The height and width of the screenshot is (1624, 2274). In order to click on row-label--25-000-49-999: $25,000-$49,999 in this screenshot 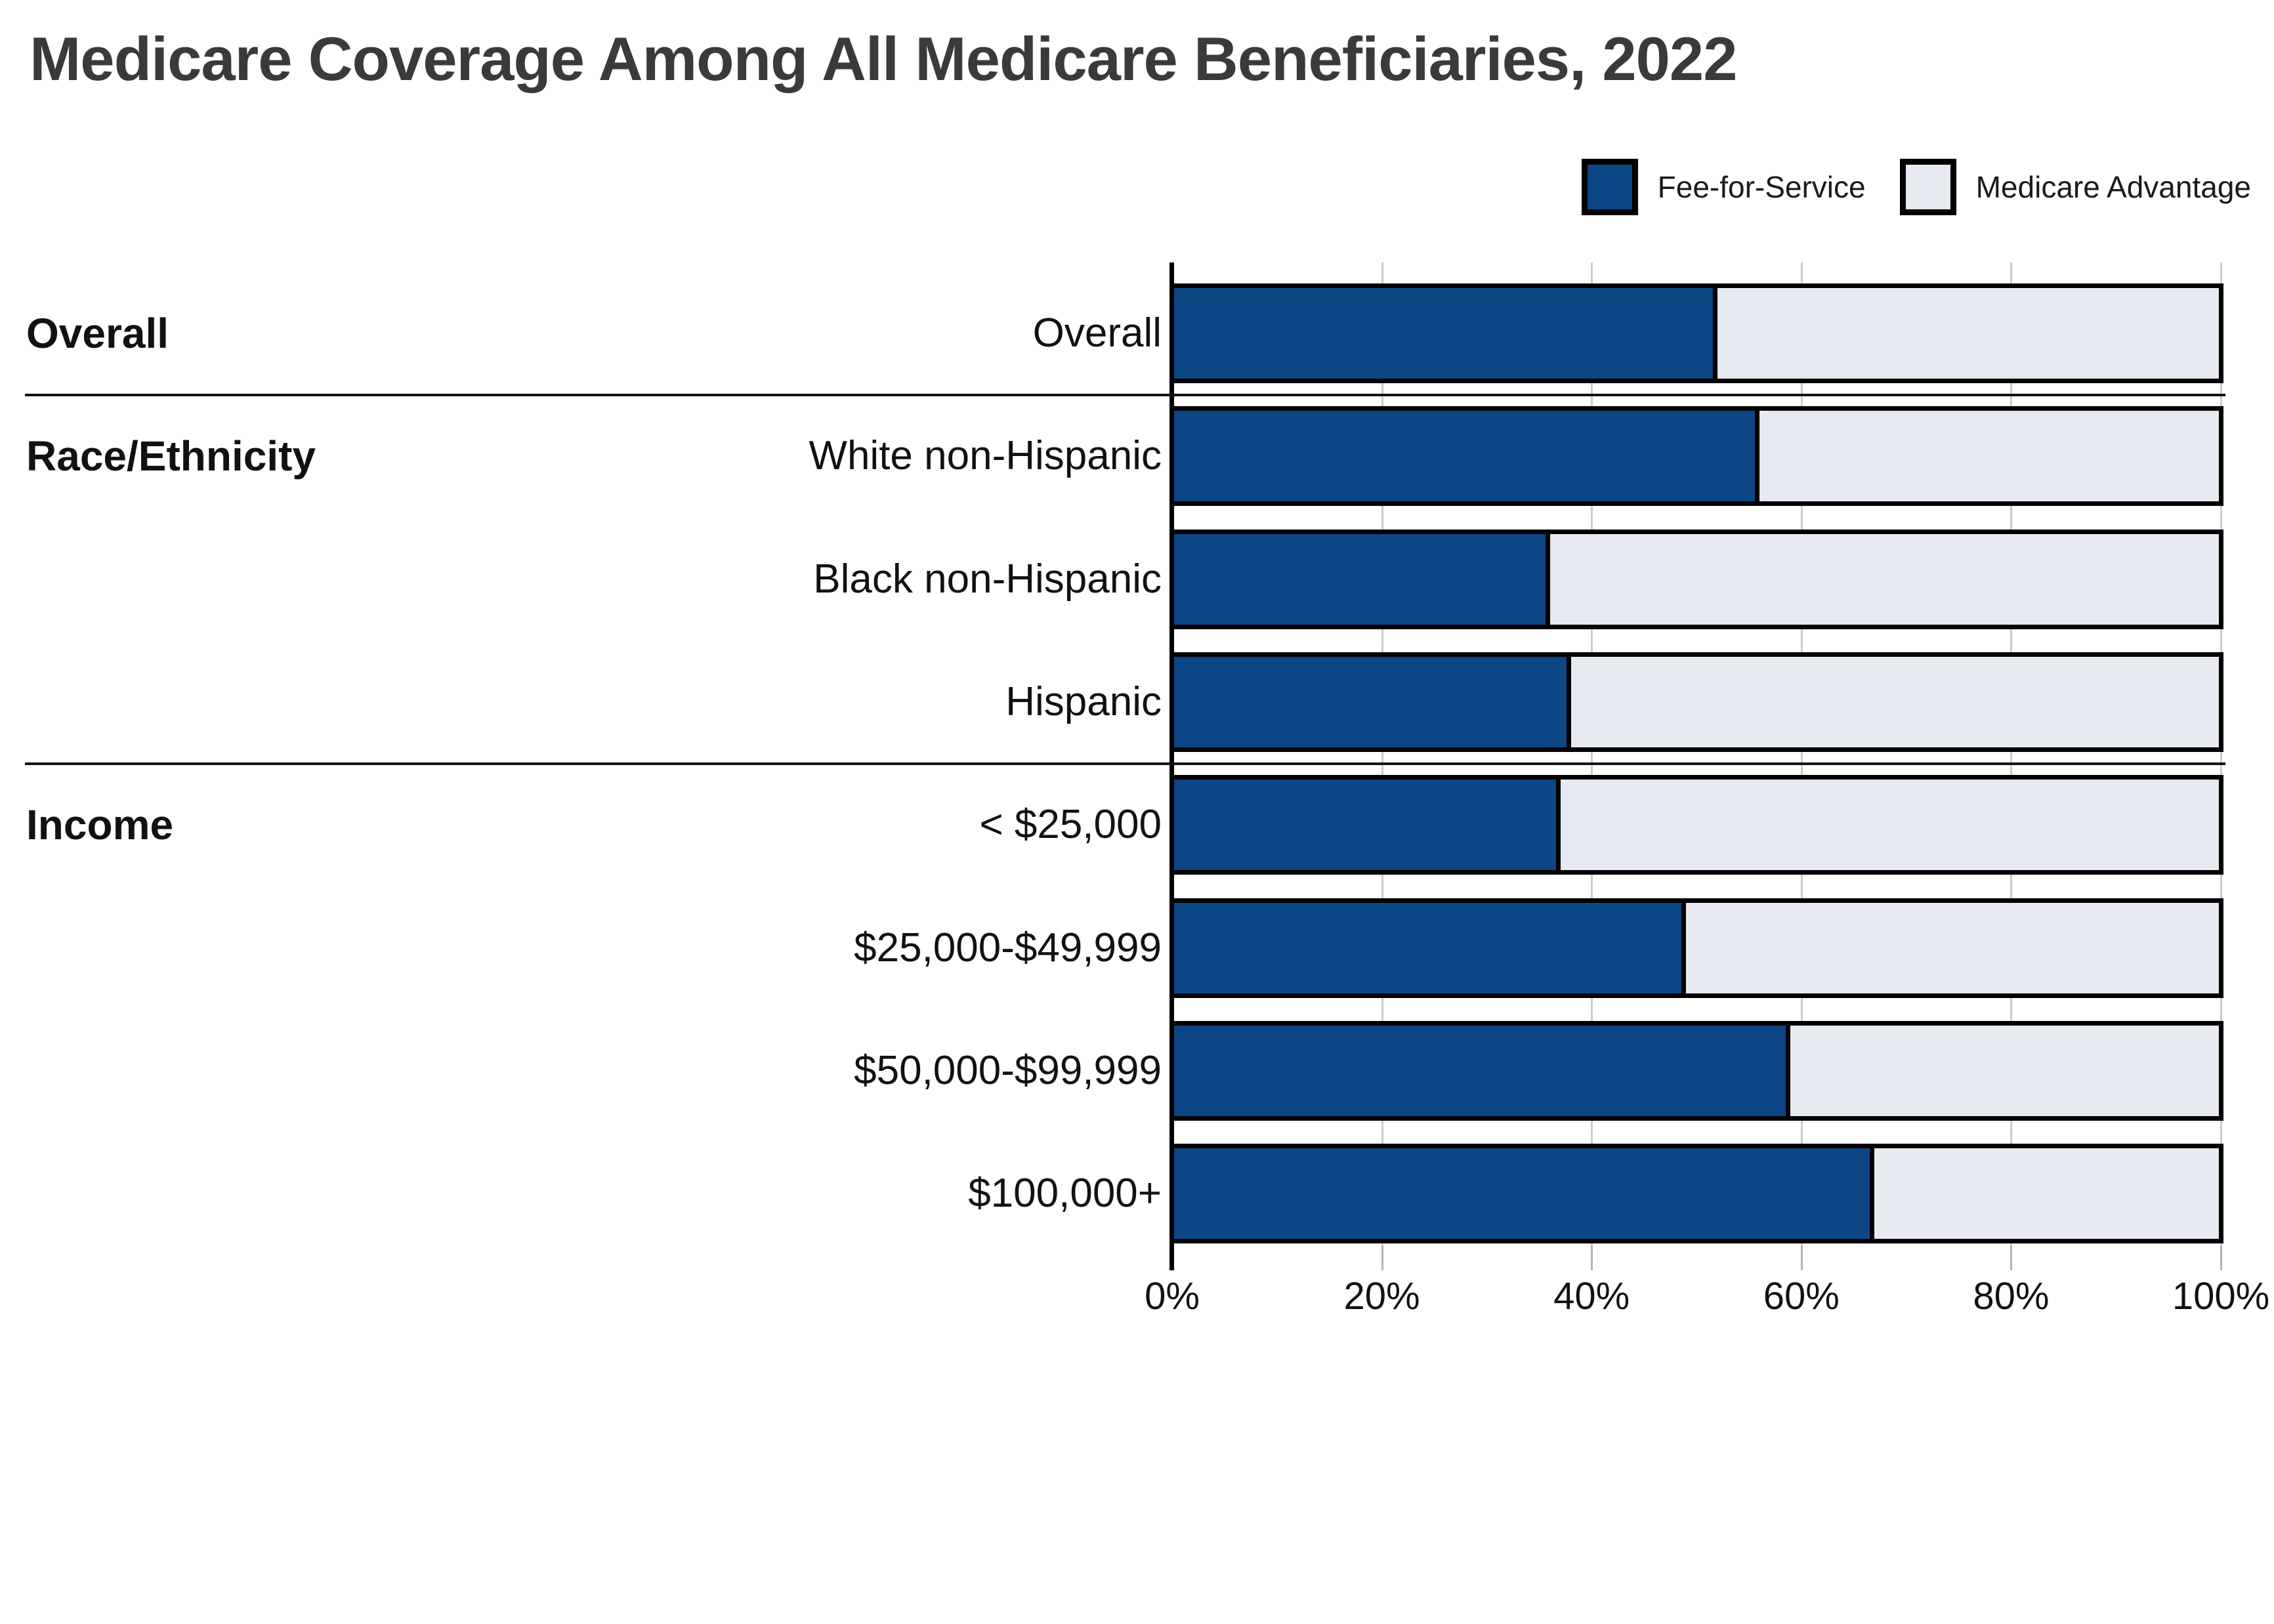, I will do `click(1008, 948)`.